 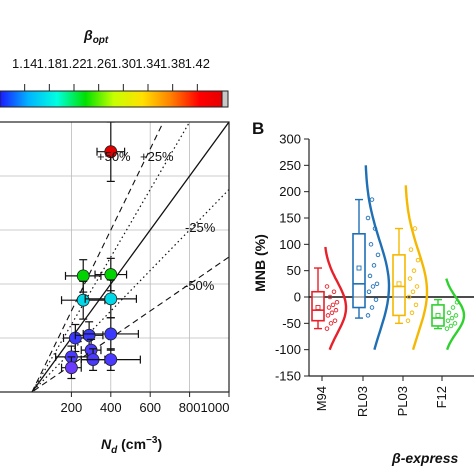 I want to click on box-y-tick-label: 300, so click(x=290, y=139).